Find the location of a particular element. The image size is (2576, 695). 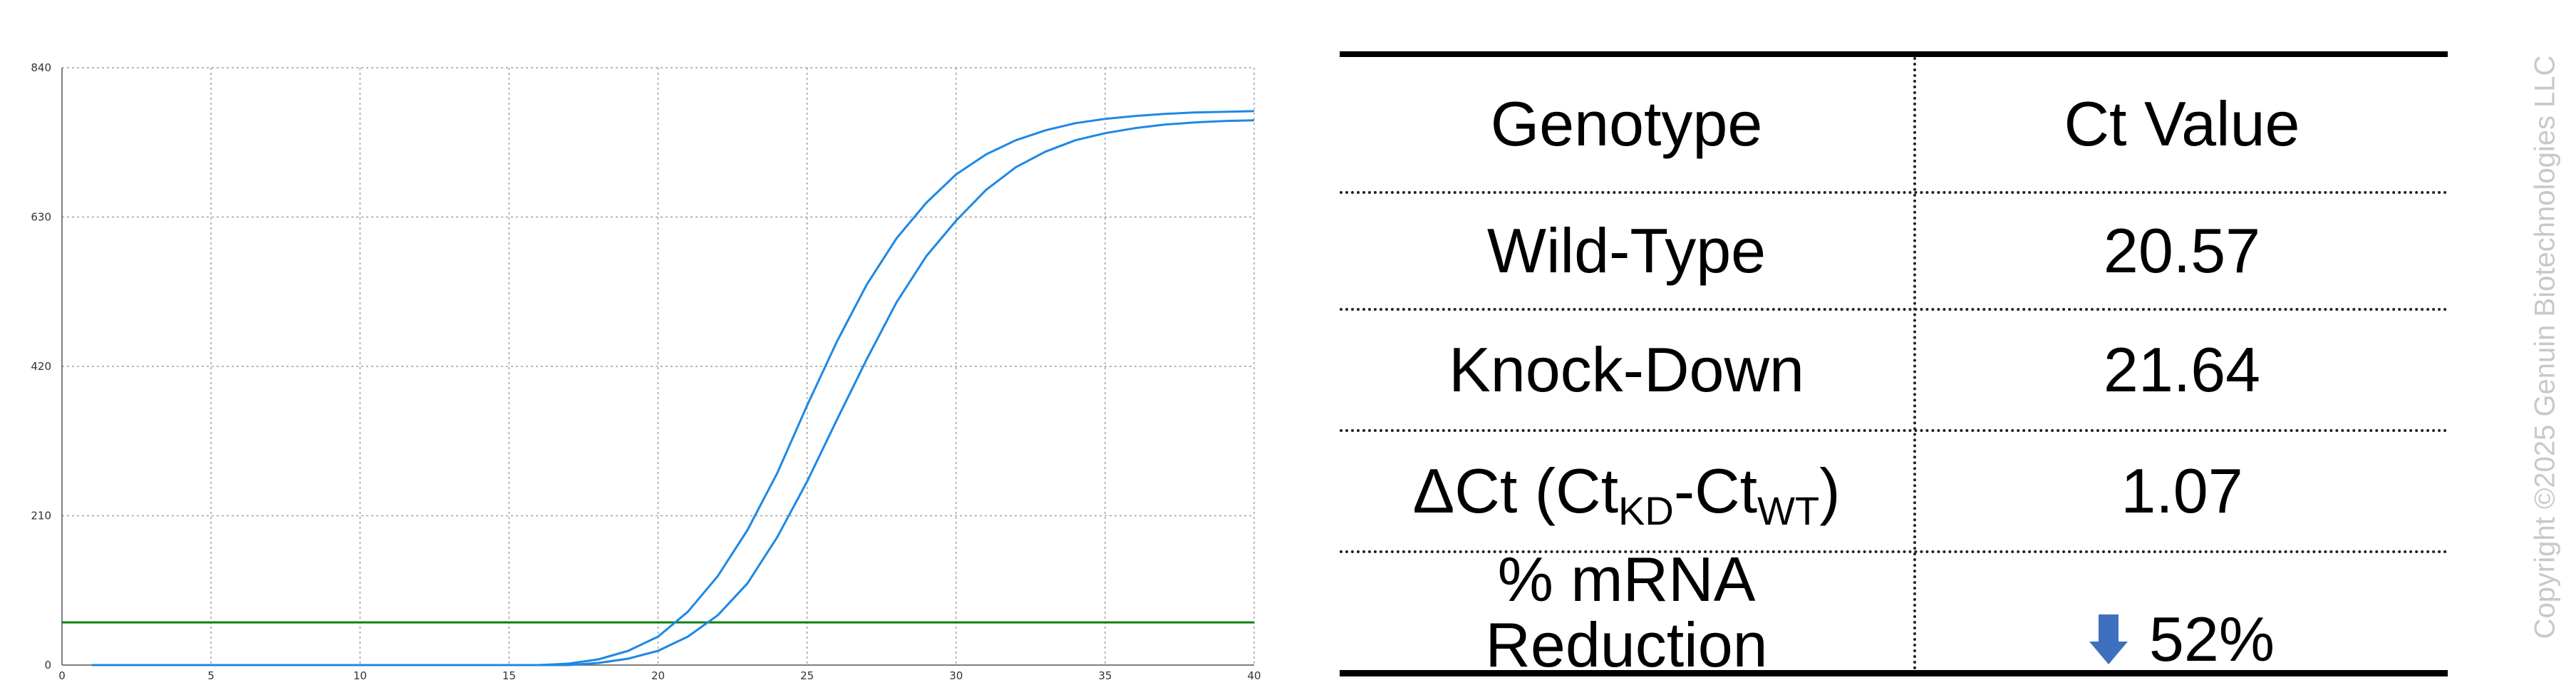

column-divider is located at coordinates (1914, 363).